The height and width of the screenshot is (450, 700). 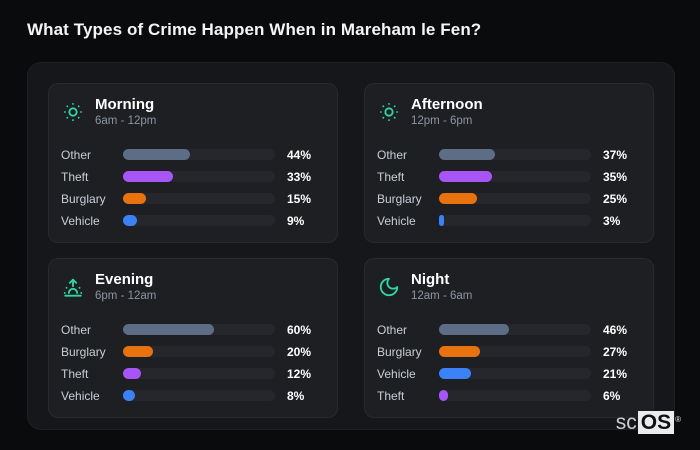 I want to click on moon-icon, so click(x=389, y=287).